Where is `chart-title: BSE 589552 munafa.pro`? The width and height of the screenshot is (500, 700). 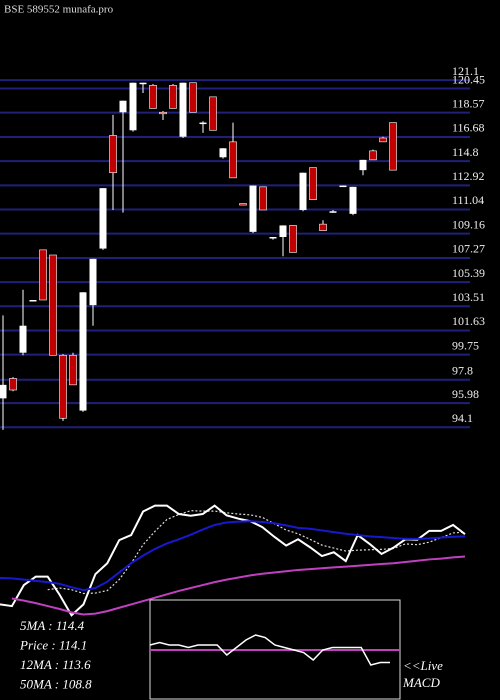 chart-title: BSE 589552 munafa.pro is located at coordinates (59, 10).